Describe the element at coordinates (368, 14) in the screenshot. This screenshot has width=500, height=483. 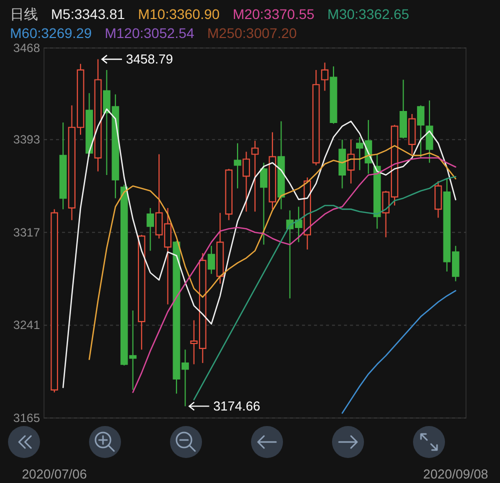
I see `legend-item: M30:3362.65` at that location.